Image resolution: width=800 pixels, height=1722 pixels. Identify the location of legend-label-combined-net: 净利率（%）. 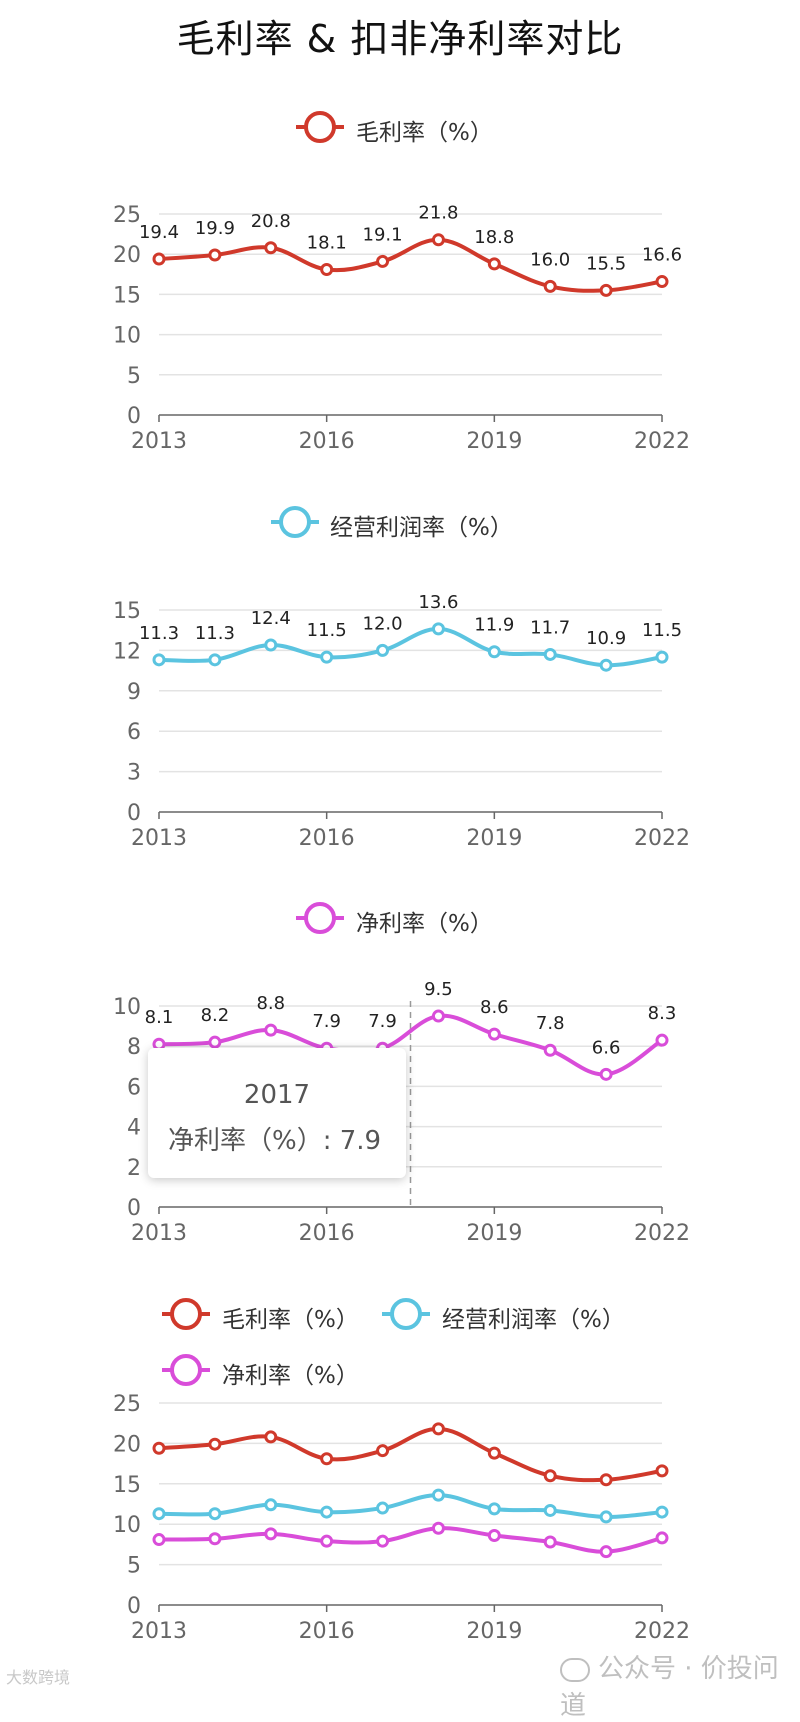
(290, 1376).